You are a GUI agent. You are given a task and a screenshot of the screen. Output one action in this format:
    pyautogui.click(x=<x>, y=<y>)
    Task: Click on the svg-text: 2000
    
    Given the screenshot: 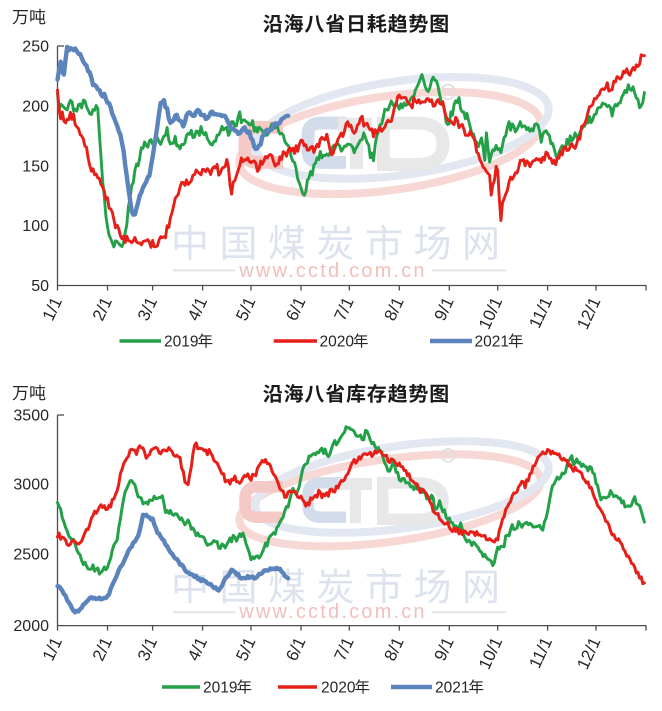 What is the action you would take?
    pyautogui.click(x=31, y=626)
    